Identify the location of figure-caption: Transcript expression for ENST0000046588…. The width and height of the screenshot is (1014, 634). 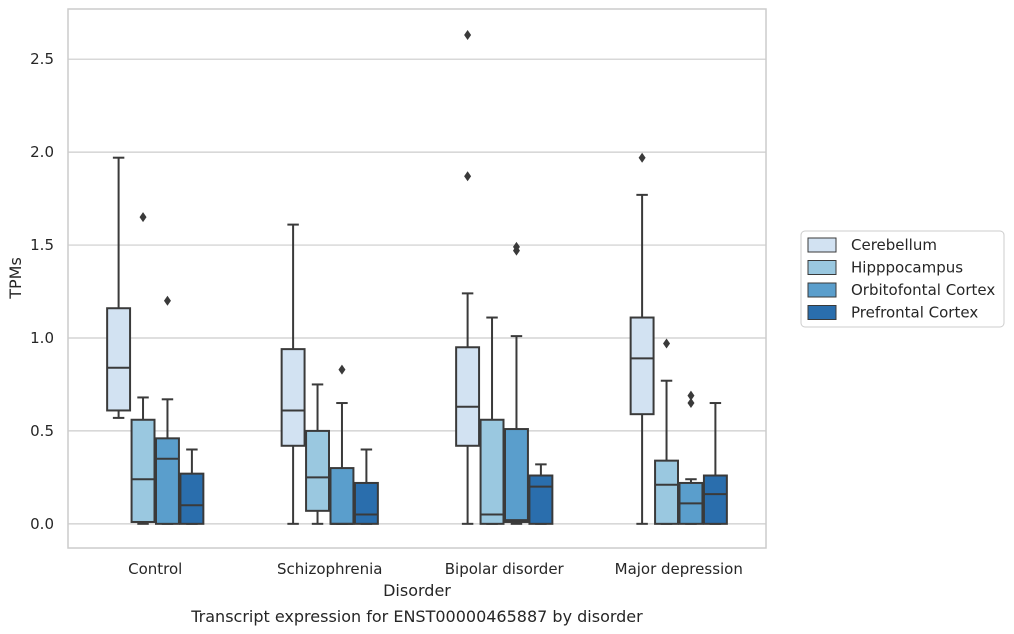
(416, 616).